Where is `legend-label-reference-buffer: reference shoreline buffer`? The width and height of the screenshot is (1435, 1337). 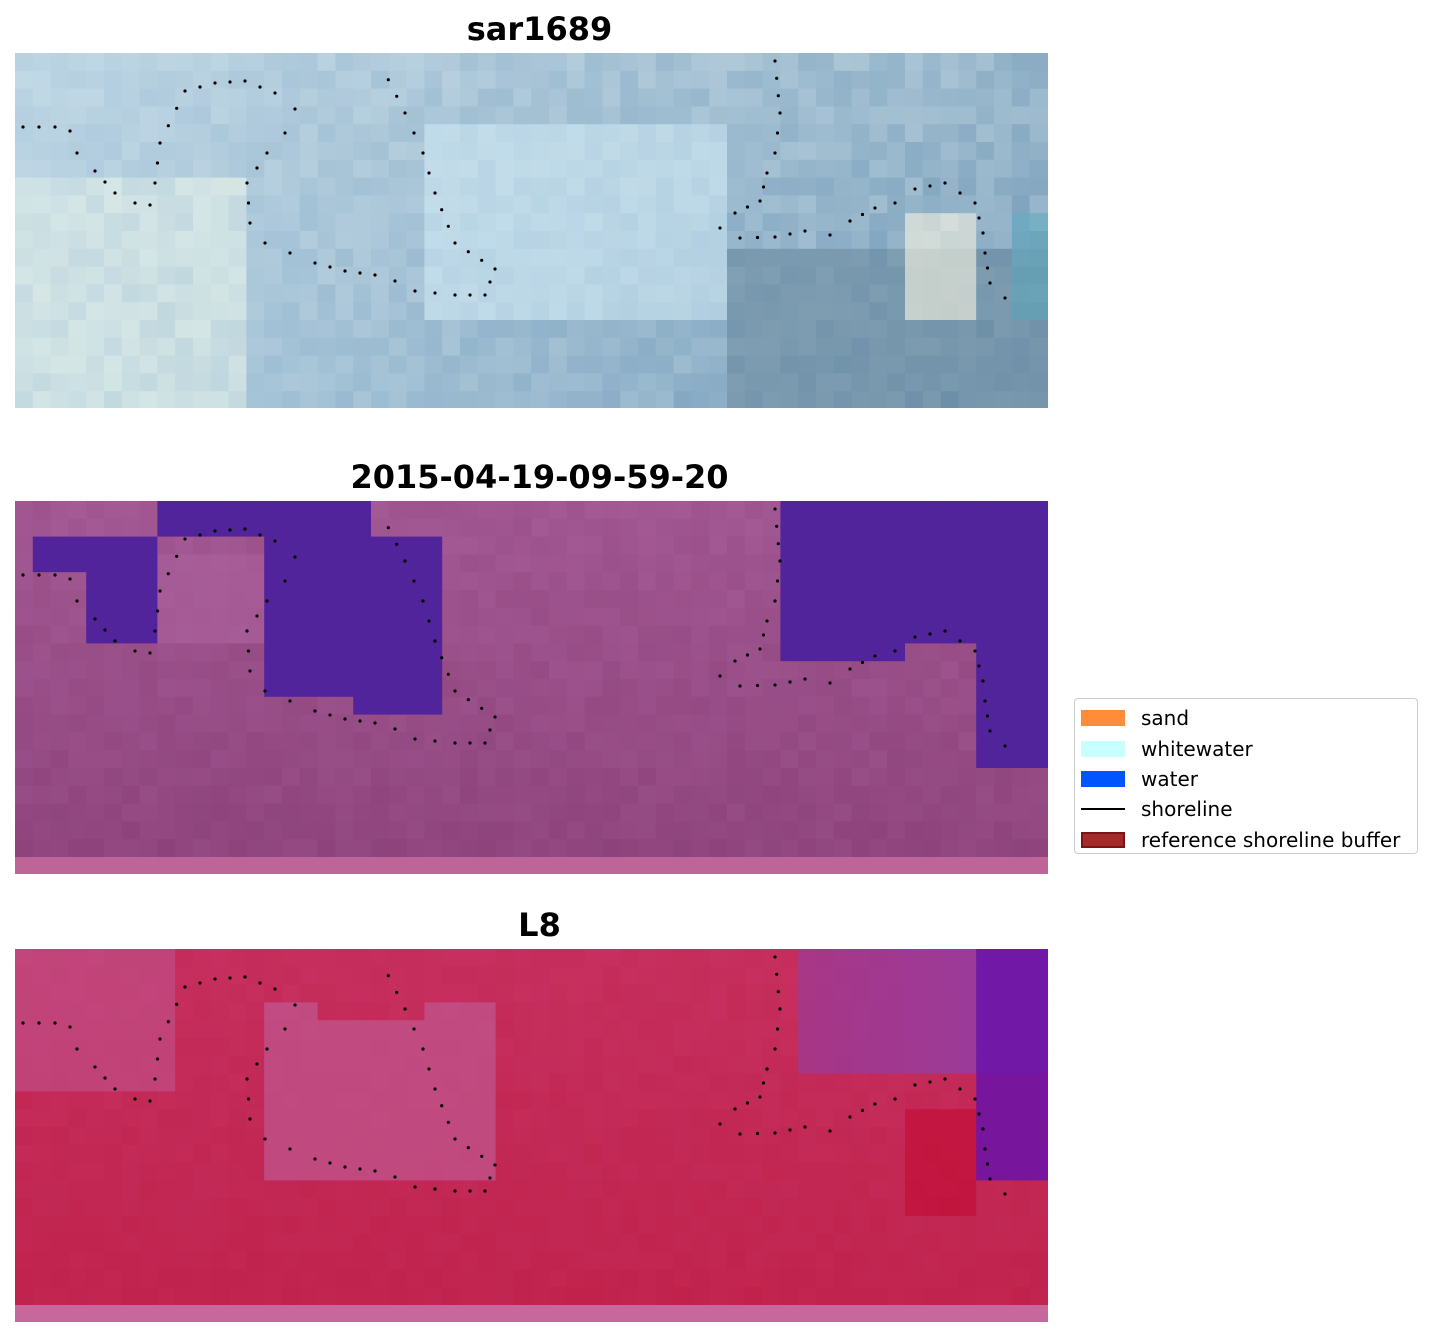 legend-label-reference-buffer: reference shoreline buffer is located at coordinates (1271, 839).